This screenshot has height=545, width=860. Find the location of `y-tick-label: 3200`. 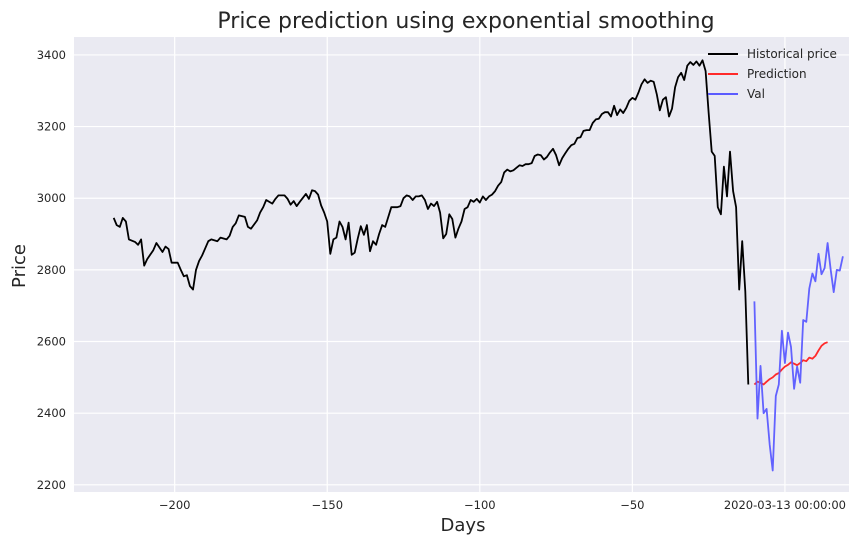

y-tick-label: 3200 is located at coordinates (51, 127).